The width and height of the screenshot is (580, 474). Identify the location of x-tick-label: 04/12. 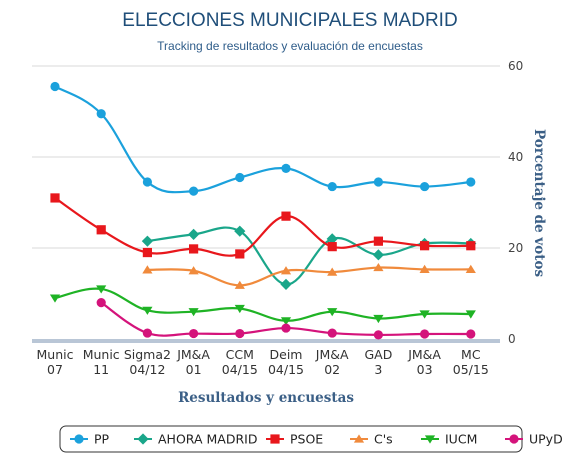
(147, 369).